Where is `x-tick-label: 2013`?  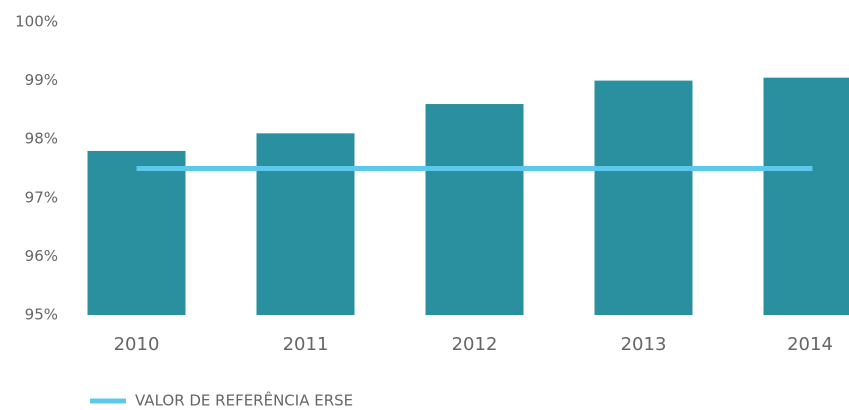 x-tick-label: 2013 is located at coordinates (644, 344).